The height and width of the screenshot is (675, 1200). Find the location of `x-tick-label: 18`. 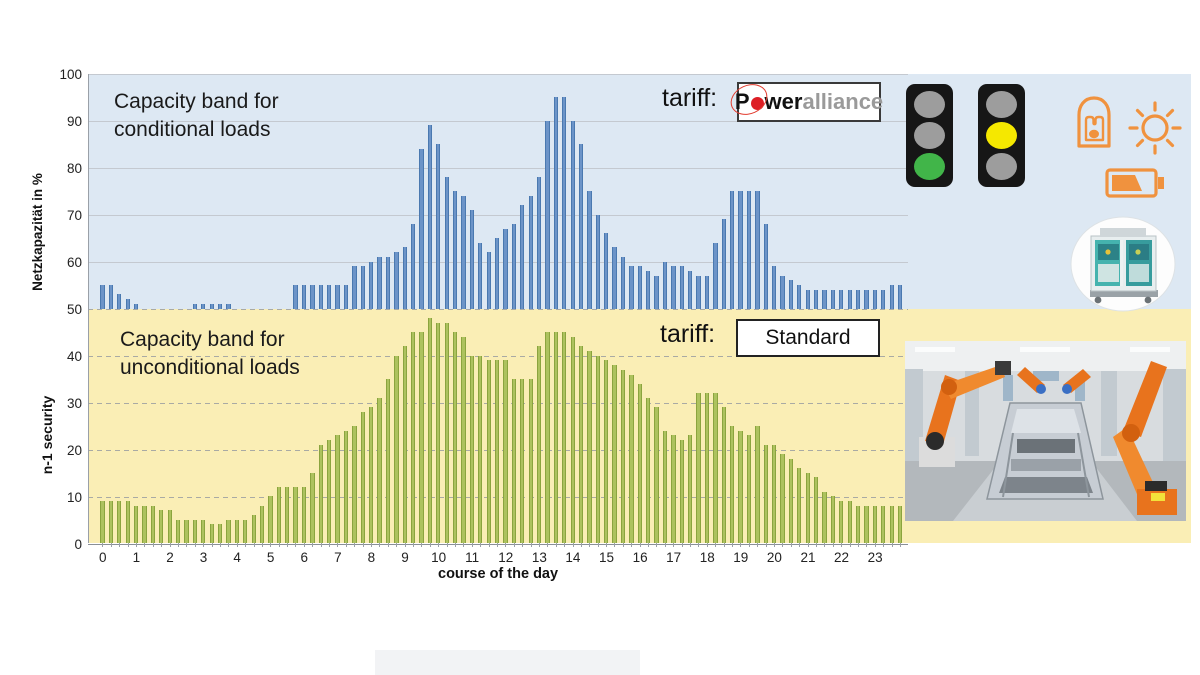

x-tick-label: 18 is located at coordinates (707, 557).